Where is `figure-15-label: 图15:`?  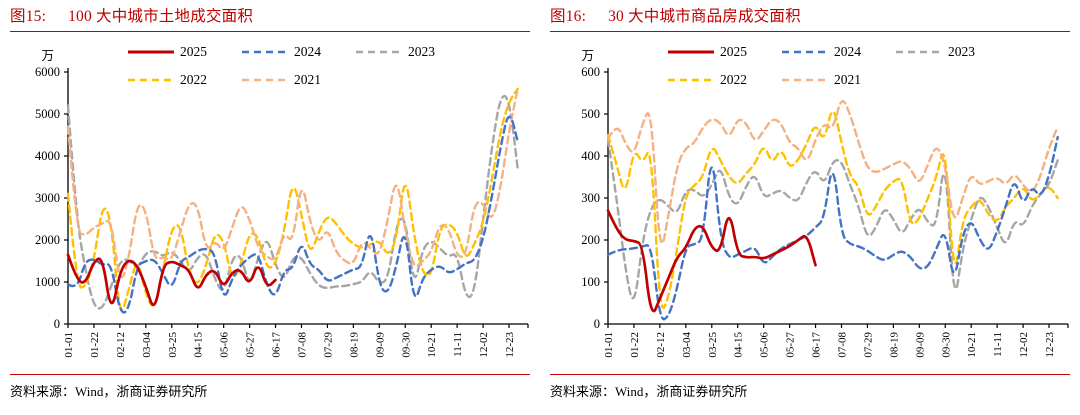
figure-15-label: 图15: is located at coordinates (28, 16).